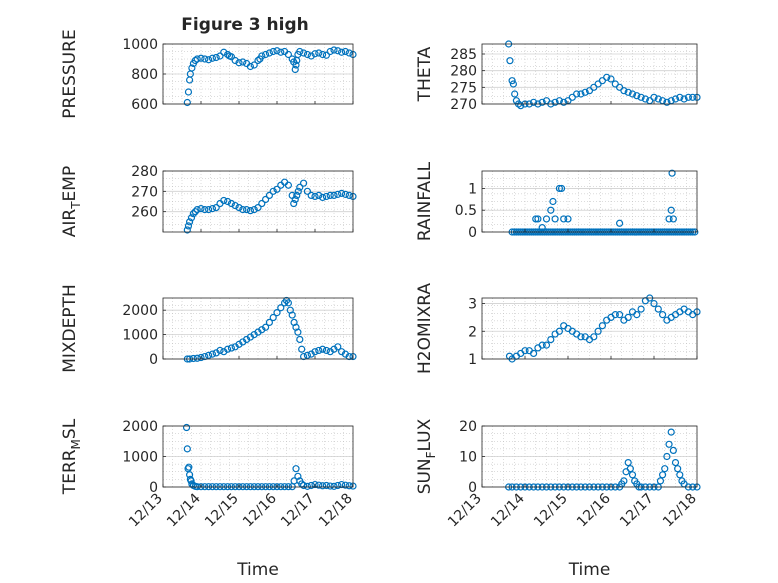 The height and width of the screenshot is (583, 778). I want to click on x-tick-label: 12/17, so click(637, 511).